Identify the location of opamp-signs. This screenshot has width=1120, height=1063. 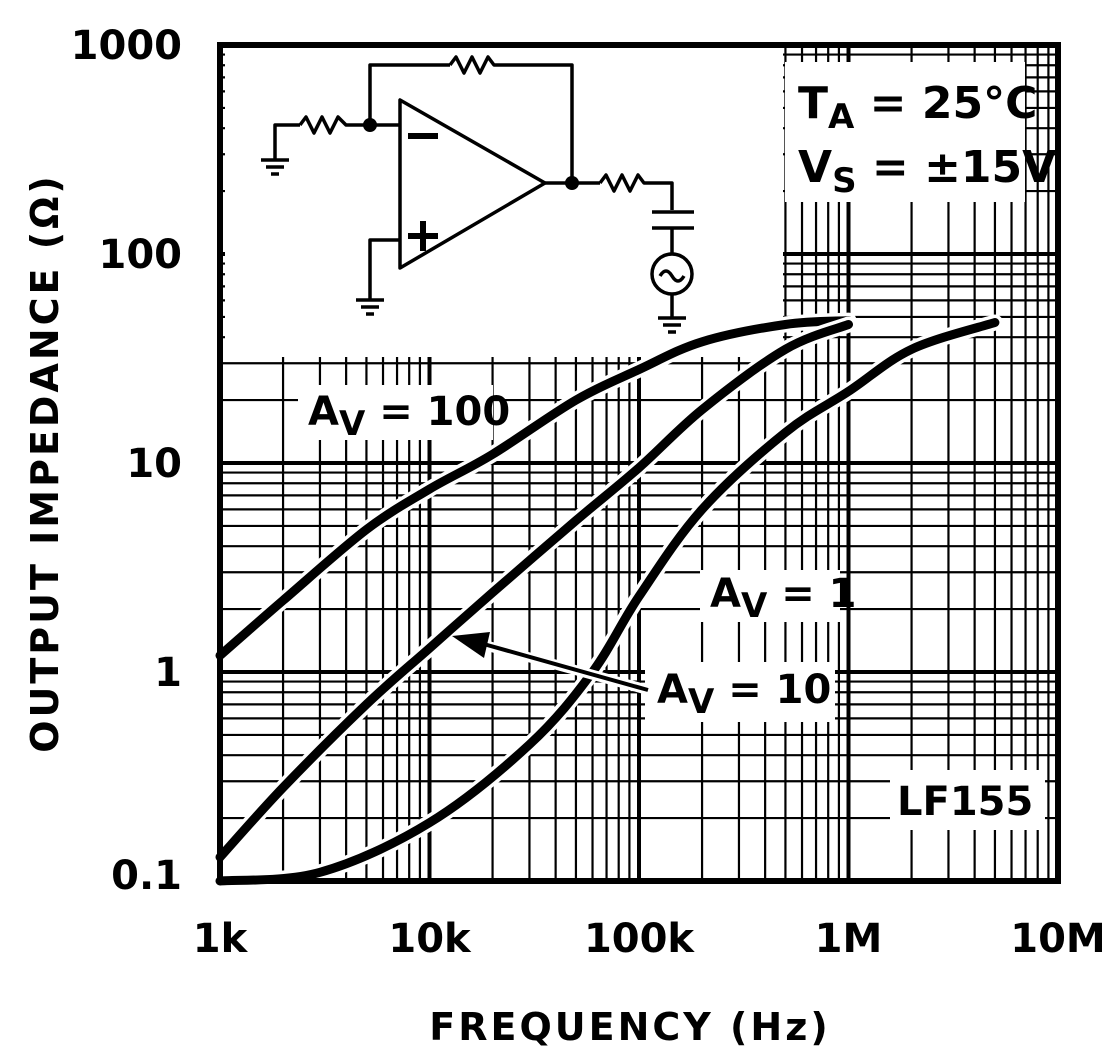
(423, 192).